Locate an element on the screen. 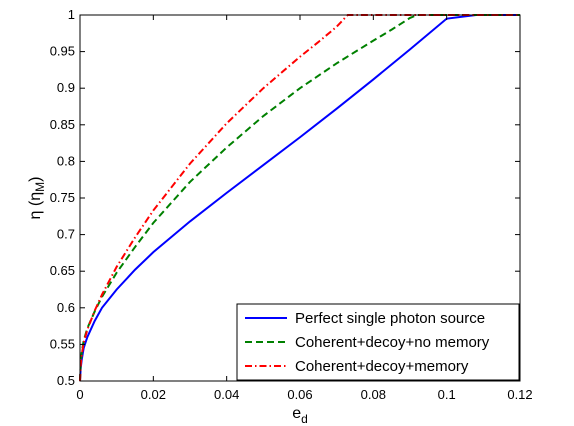 This screenshot has width=574, height=426. y-tick-label: 0.7 is located at coordinates (66, 234).